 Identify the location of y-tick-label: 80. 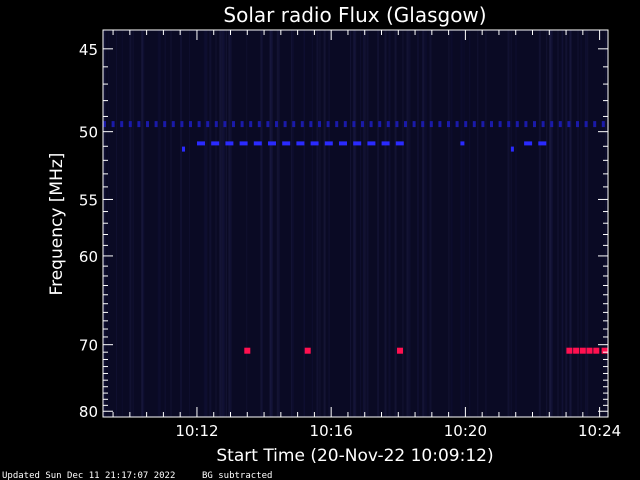
(88, 412).